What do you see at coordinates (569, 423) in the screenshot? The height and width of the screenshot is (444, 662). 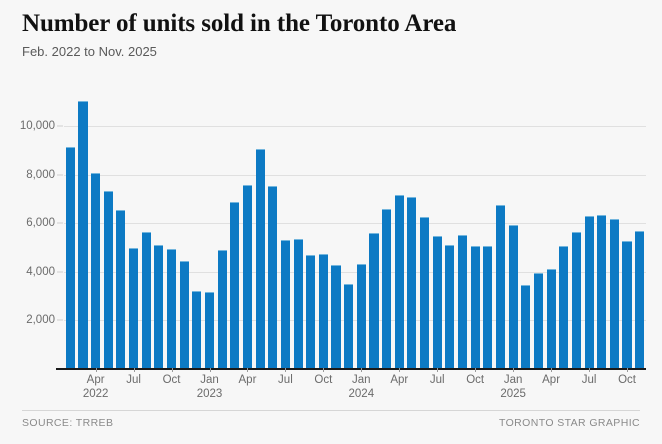 I see `credit-label: TORONTO STAR GRAPHIC` at bounding box center [569, 423].